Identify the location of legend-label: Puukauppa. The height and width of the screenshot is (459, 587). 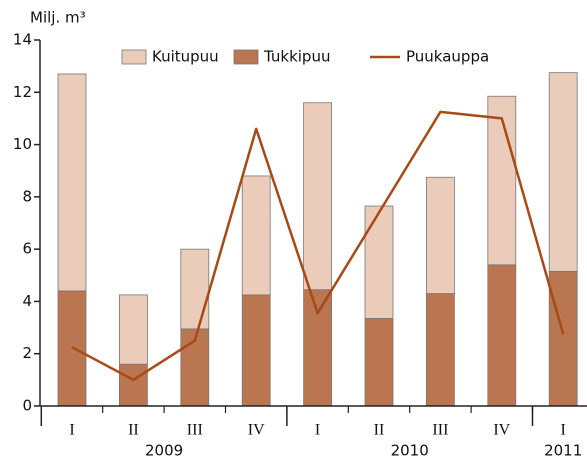
(447, 57).